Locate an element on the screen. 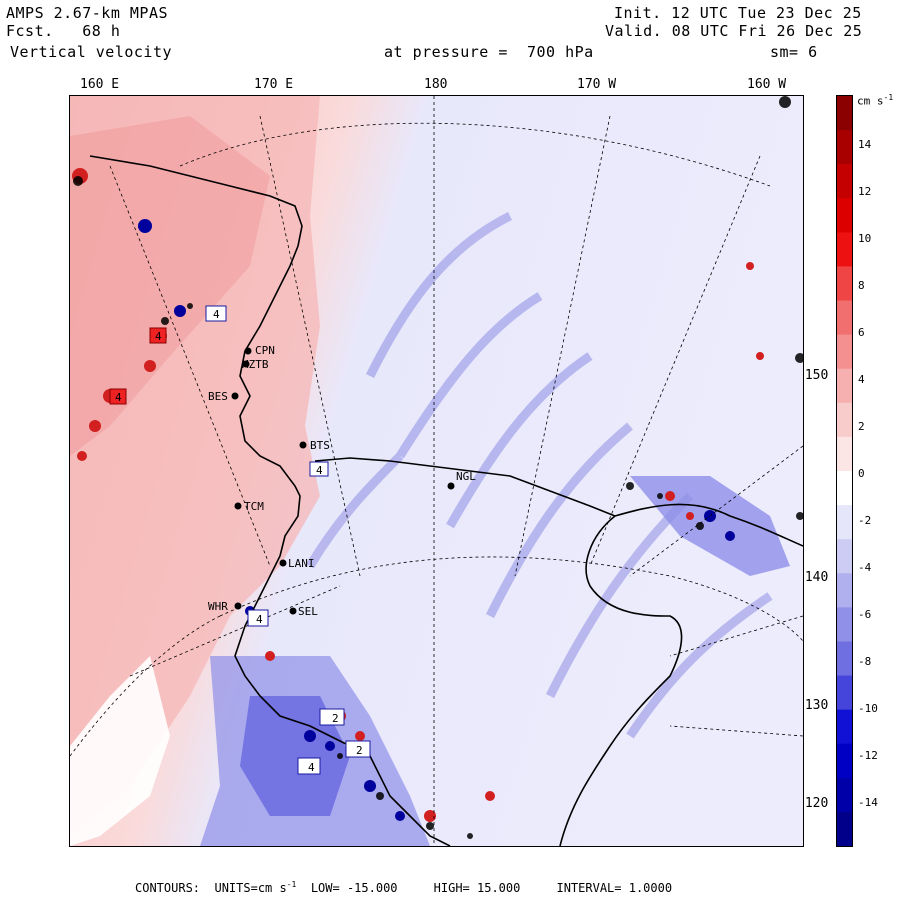 This screenshot has width=900, height=900. box-label-8-text: 4 is located at coordinates (311, 767).